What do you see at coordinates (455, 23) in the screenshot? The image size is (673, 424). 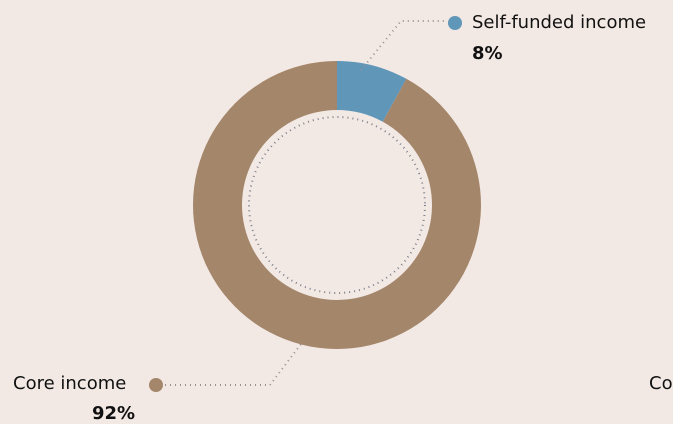 I see `legend-dot-self-funded-income` at bounding box center [455, 23].